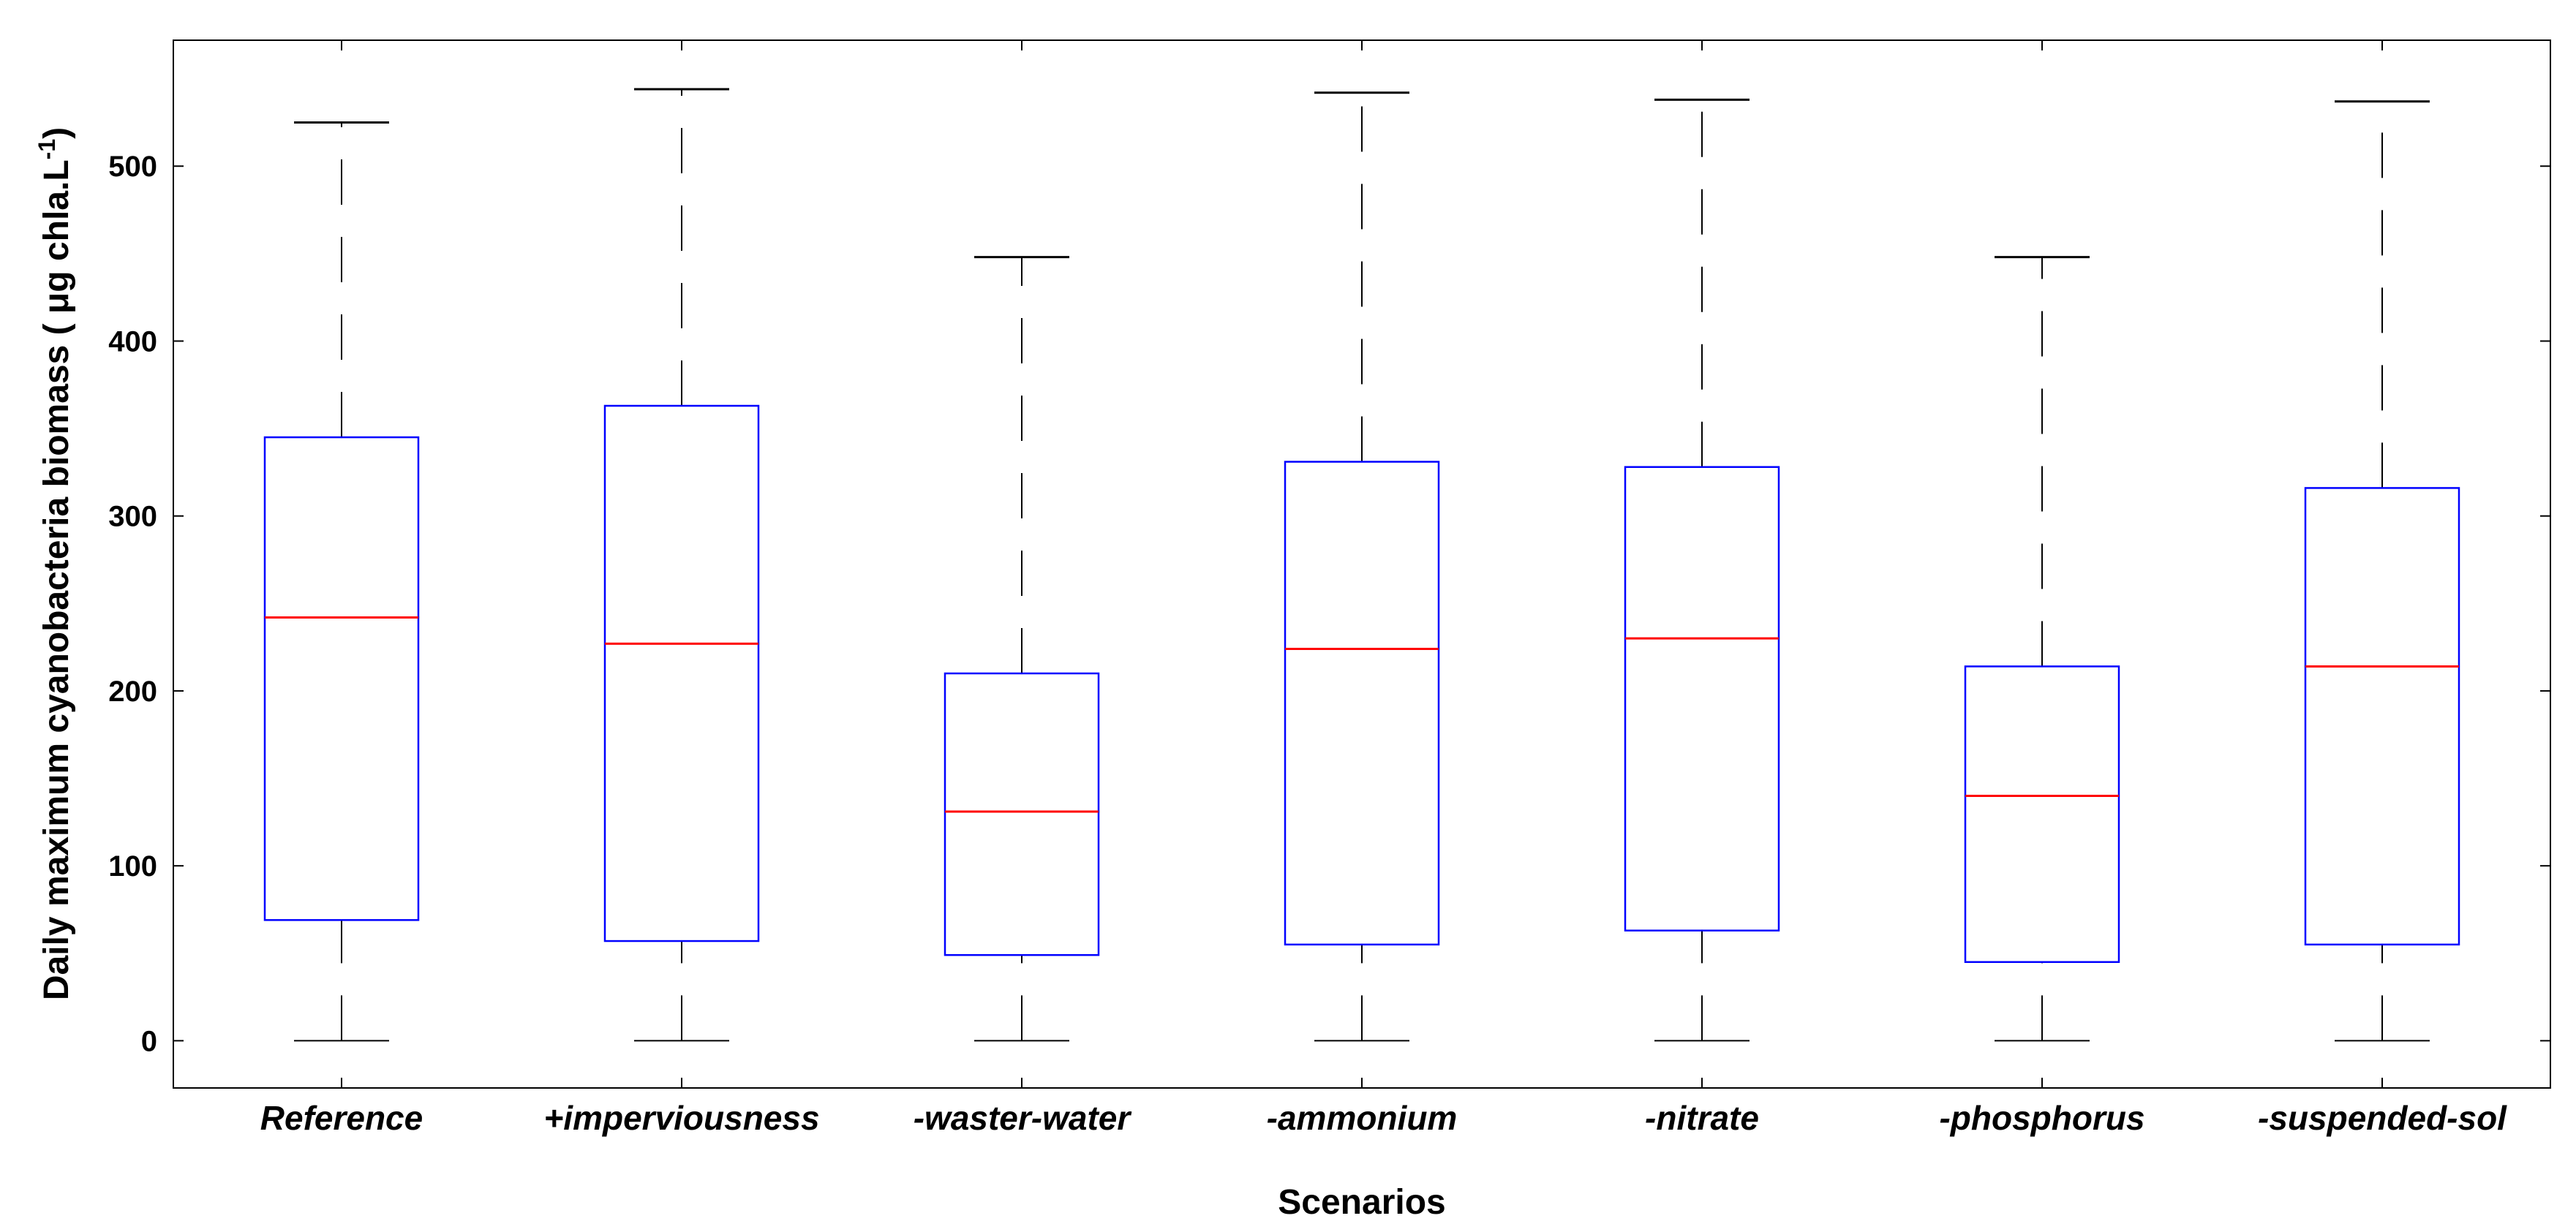 This screenshot has width=2576, height=1232. What do you see at coordinates (681, 1118) in the screenshot?
I see `x-category-label: +imperviousness` at bounding box center [681, 1118].